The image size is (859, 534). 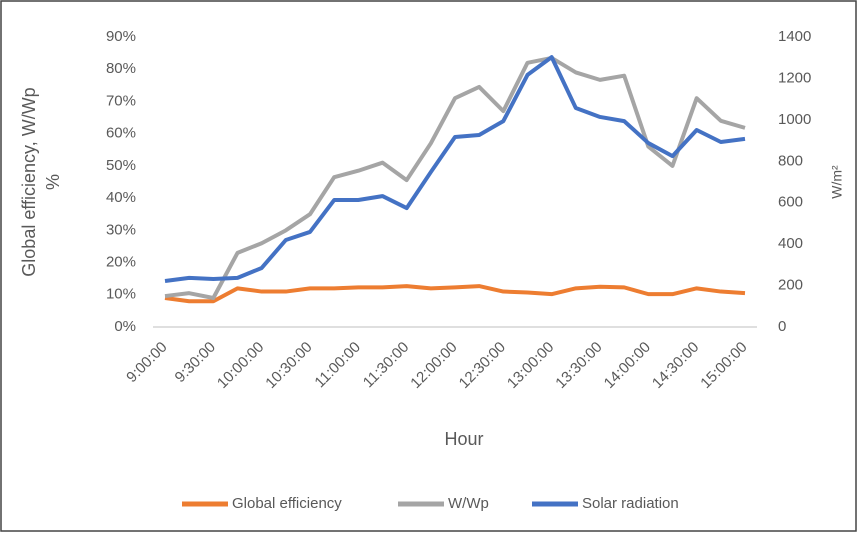 I want to click on y-tick-label: 80%, so click(x=121, y=68).